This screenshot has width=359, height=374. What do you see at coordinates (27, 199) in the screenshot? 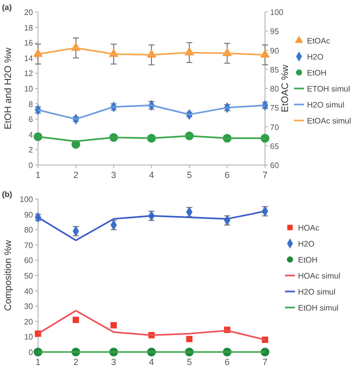
I see `y-tick-label: 100` at bounding box center [27, 199].